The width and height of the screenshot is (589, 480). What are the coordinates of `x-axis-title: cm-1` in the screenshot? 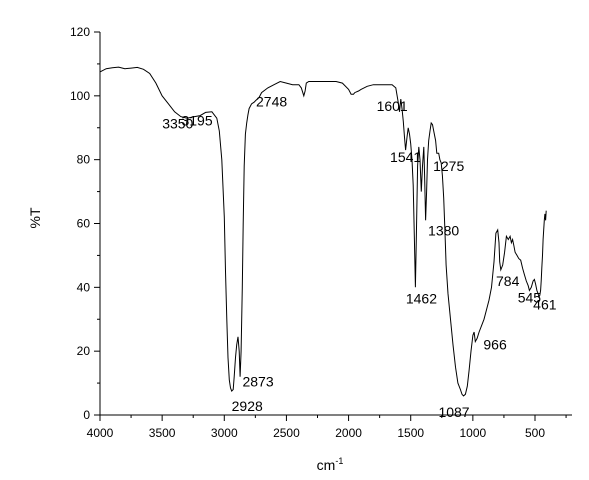 It's located at (330, 464).